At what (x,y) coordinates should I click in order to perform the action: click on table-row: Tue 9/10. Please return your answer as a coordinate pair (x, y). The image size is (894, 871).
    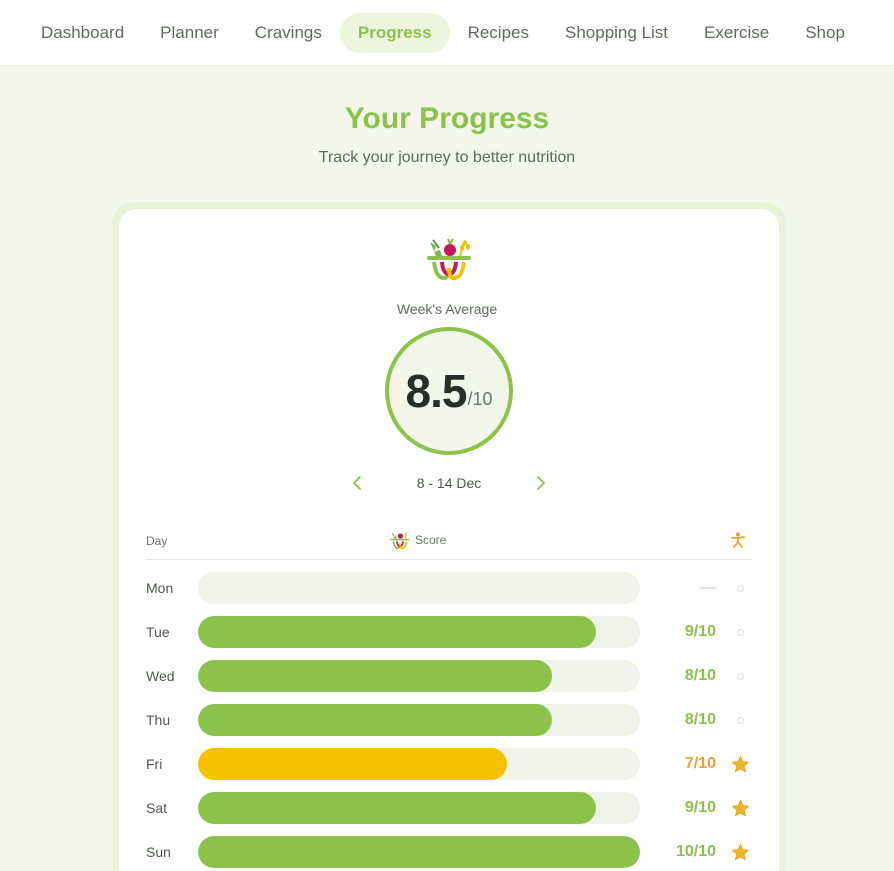
    Looking at the image, I should click on (449, 632).